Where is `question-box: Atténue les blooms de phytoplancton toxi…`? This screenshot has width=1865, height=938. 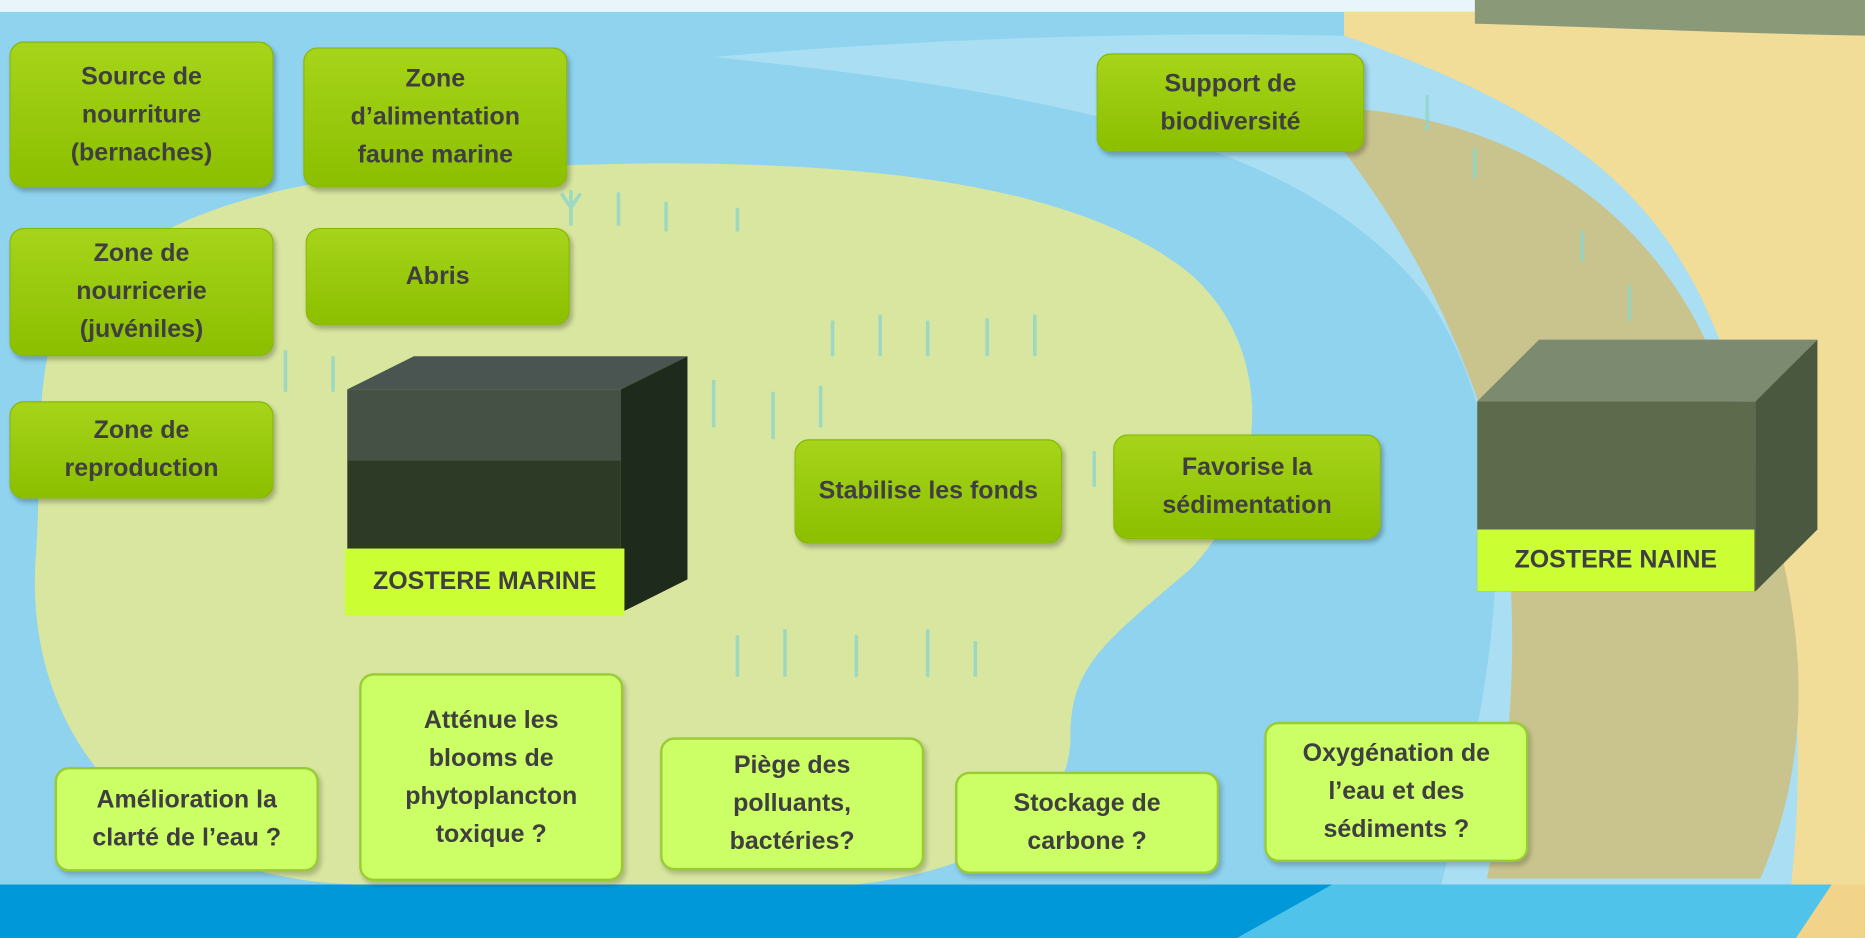 question-box: Atténue les blooms de phytoplancton toxi… is located at coordinates (491, 777).